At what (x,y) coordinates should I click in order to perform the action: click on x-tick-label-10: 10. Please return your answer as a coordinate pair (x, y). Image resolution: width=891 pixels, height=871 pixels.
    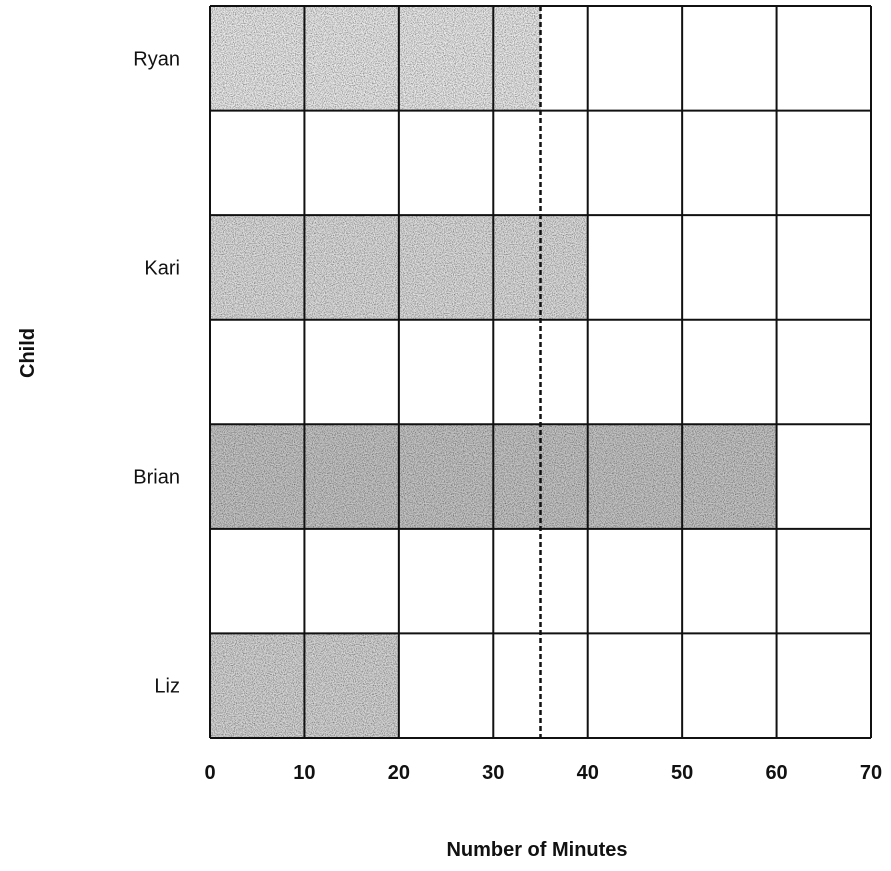
    Looking at the image, I should click on (304, 773).